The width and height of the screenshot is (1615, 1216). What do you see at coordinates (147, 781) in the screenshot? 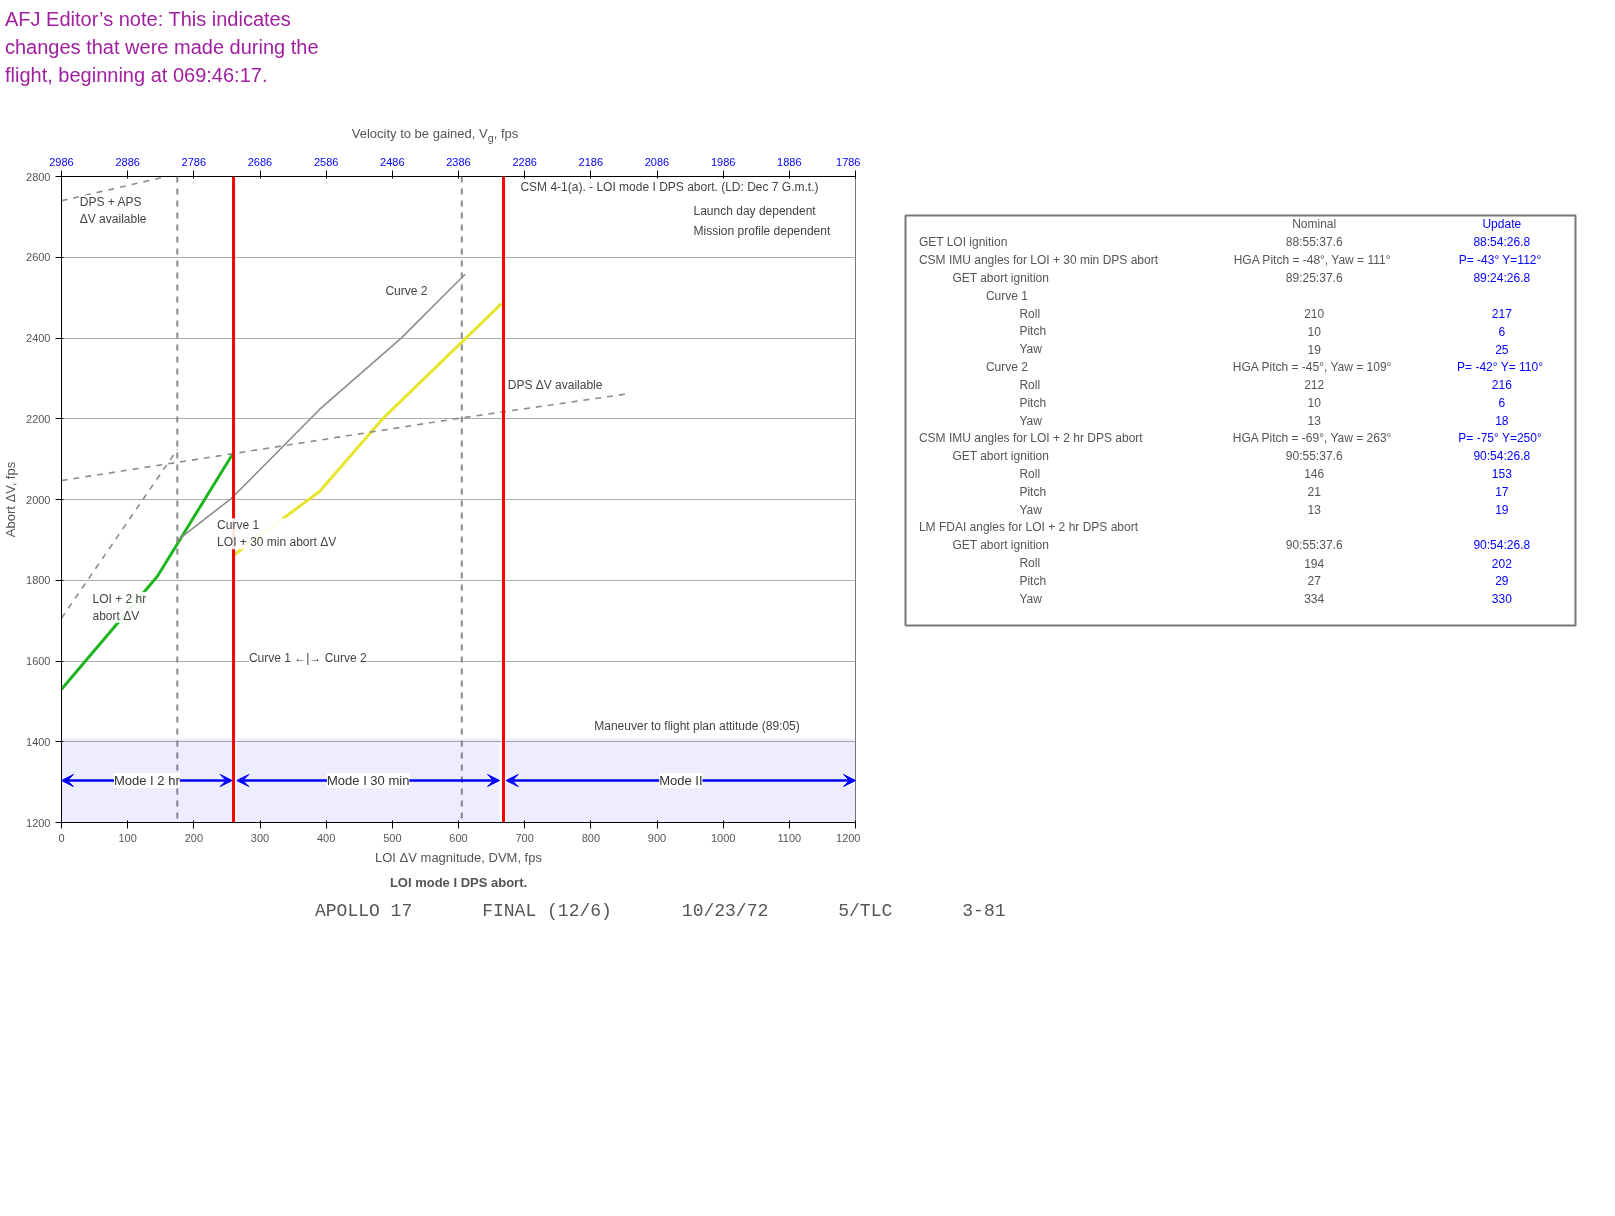
I see `band-label: Mode I 2 hr` at bounding box center [147, 781].